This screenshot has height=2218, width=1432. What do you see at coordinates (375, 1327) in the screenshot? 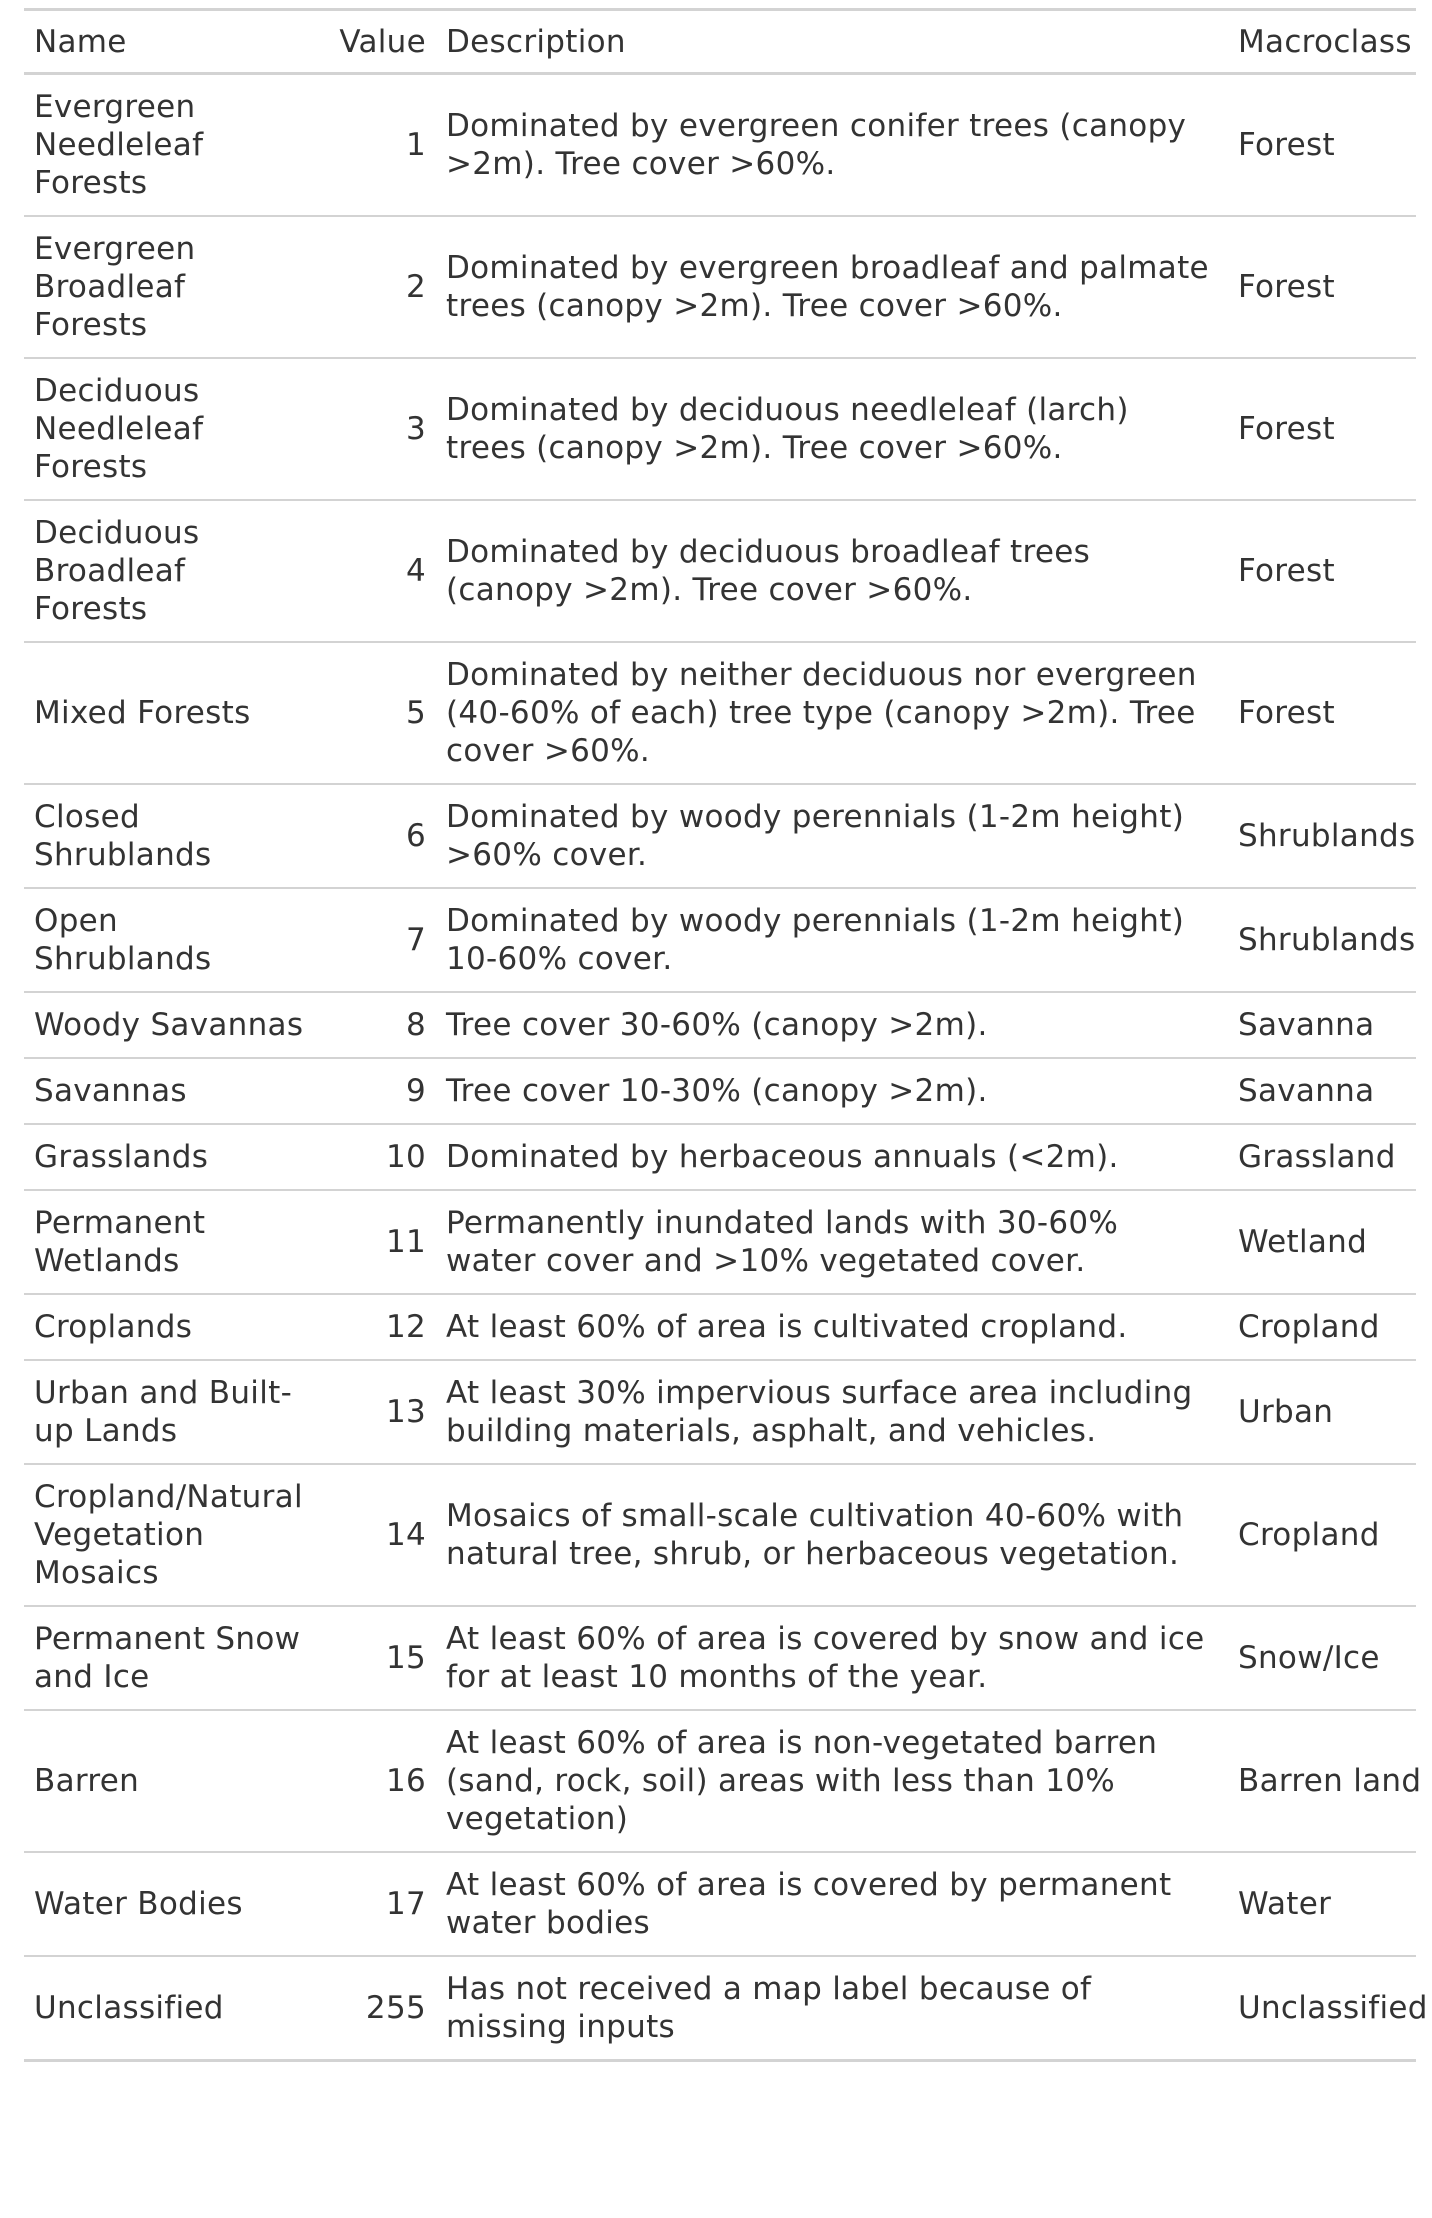
I see `cell-value: 12` at bounding box center [375, 1327].